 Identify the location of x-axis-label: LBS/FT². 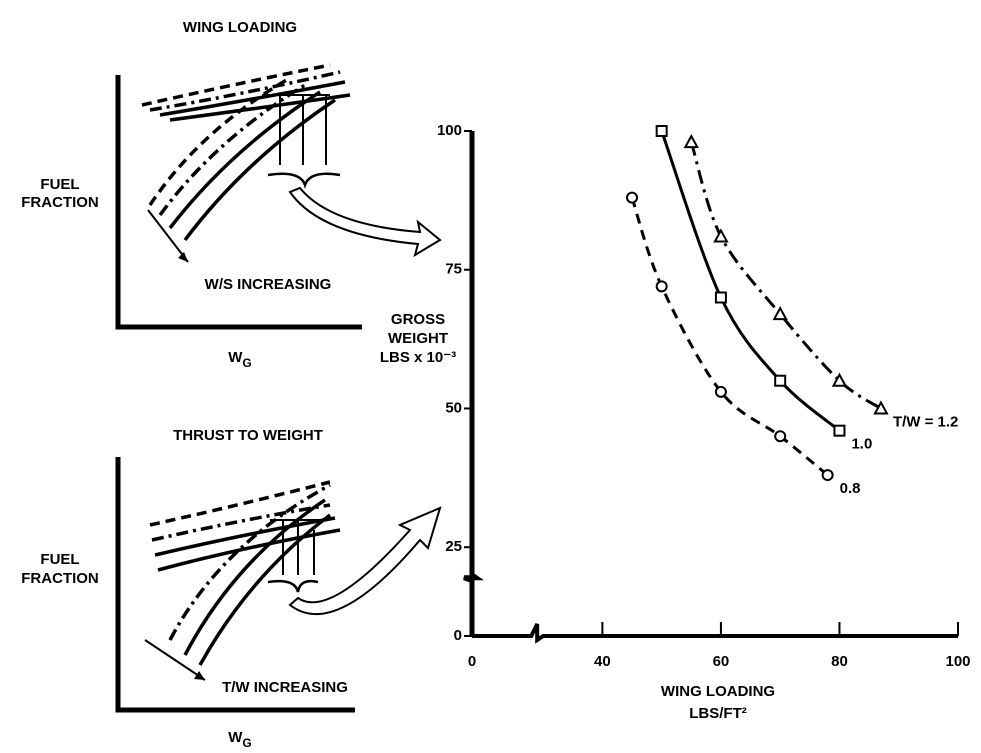
(718, 713).